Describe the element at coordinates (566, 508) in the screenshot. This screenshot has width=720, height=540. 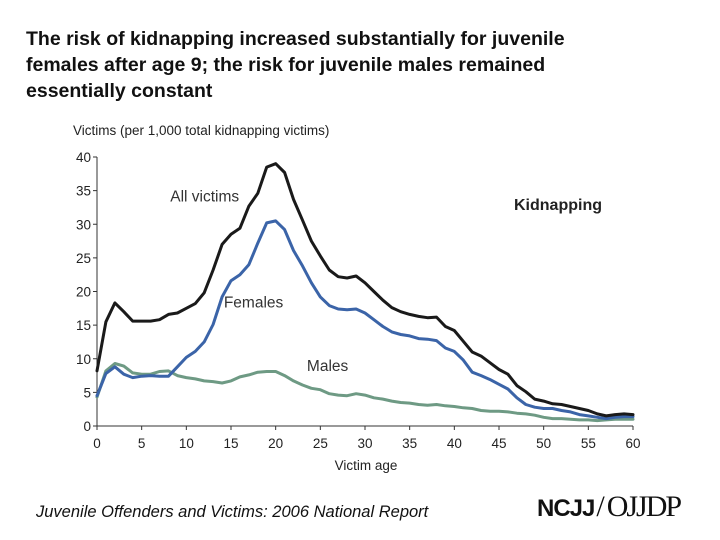
I see `ncjj-logo-text: NCJJ` at that location.